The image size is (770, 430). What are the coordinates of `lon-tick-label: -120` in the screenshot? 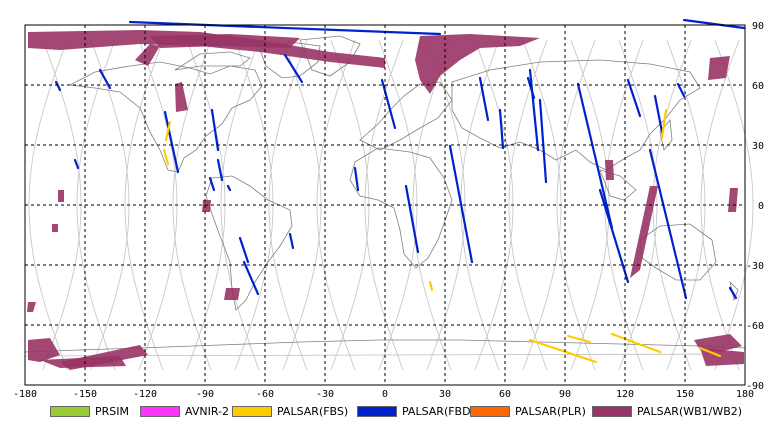 It's located at (145, 394).